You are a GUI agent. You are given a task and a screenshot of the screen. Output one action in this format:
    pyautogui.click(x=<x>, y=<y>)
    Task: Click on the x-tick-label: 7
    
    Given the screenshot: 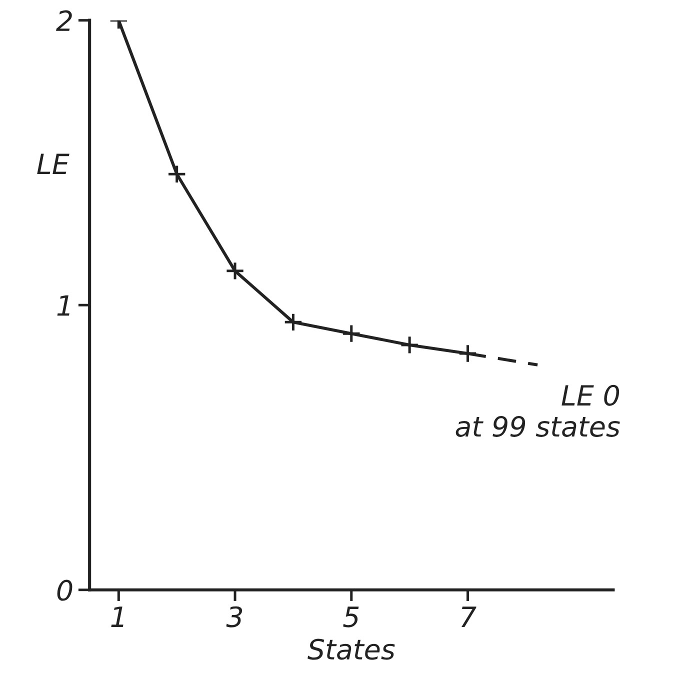 What is the action you would take?
    pyautogui.click(x=468, y=616)
    